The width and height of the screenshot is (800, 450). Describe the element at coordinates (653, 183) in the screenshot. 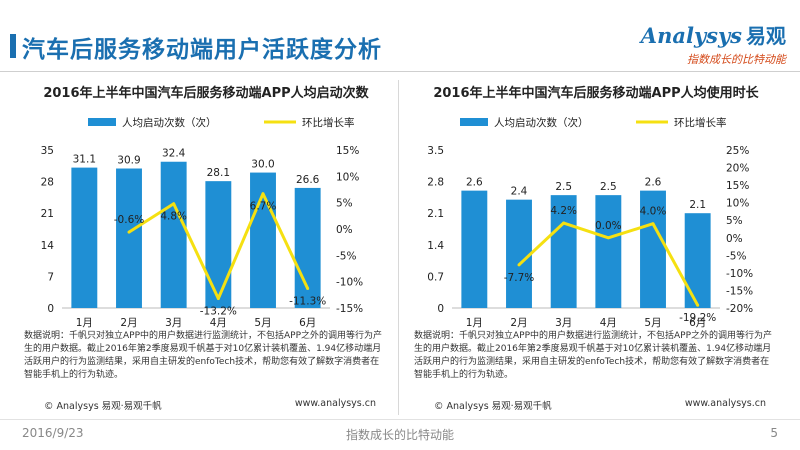

I see `bar-value-label: 2.6` at that location.